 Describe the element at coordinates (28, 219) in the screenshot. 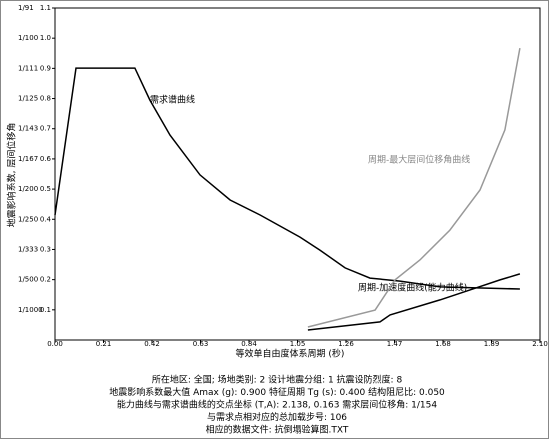

I see `y2-tick-label: 1/250` at that location.